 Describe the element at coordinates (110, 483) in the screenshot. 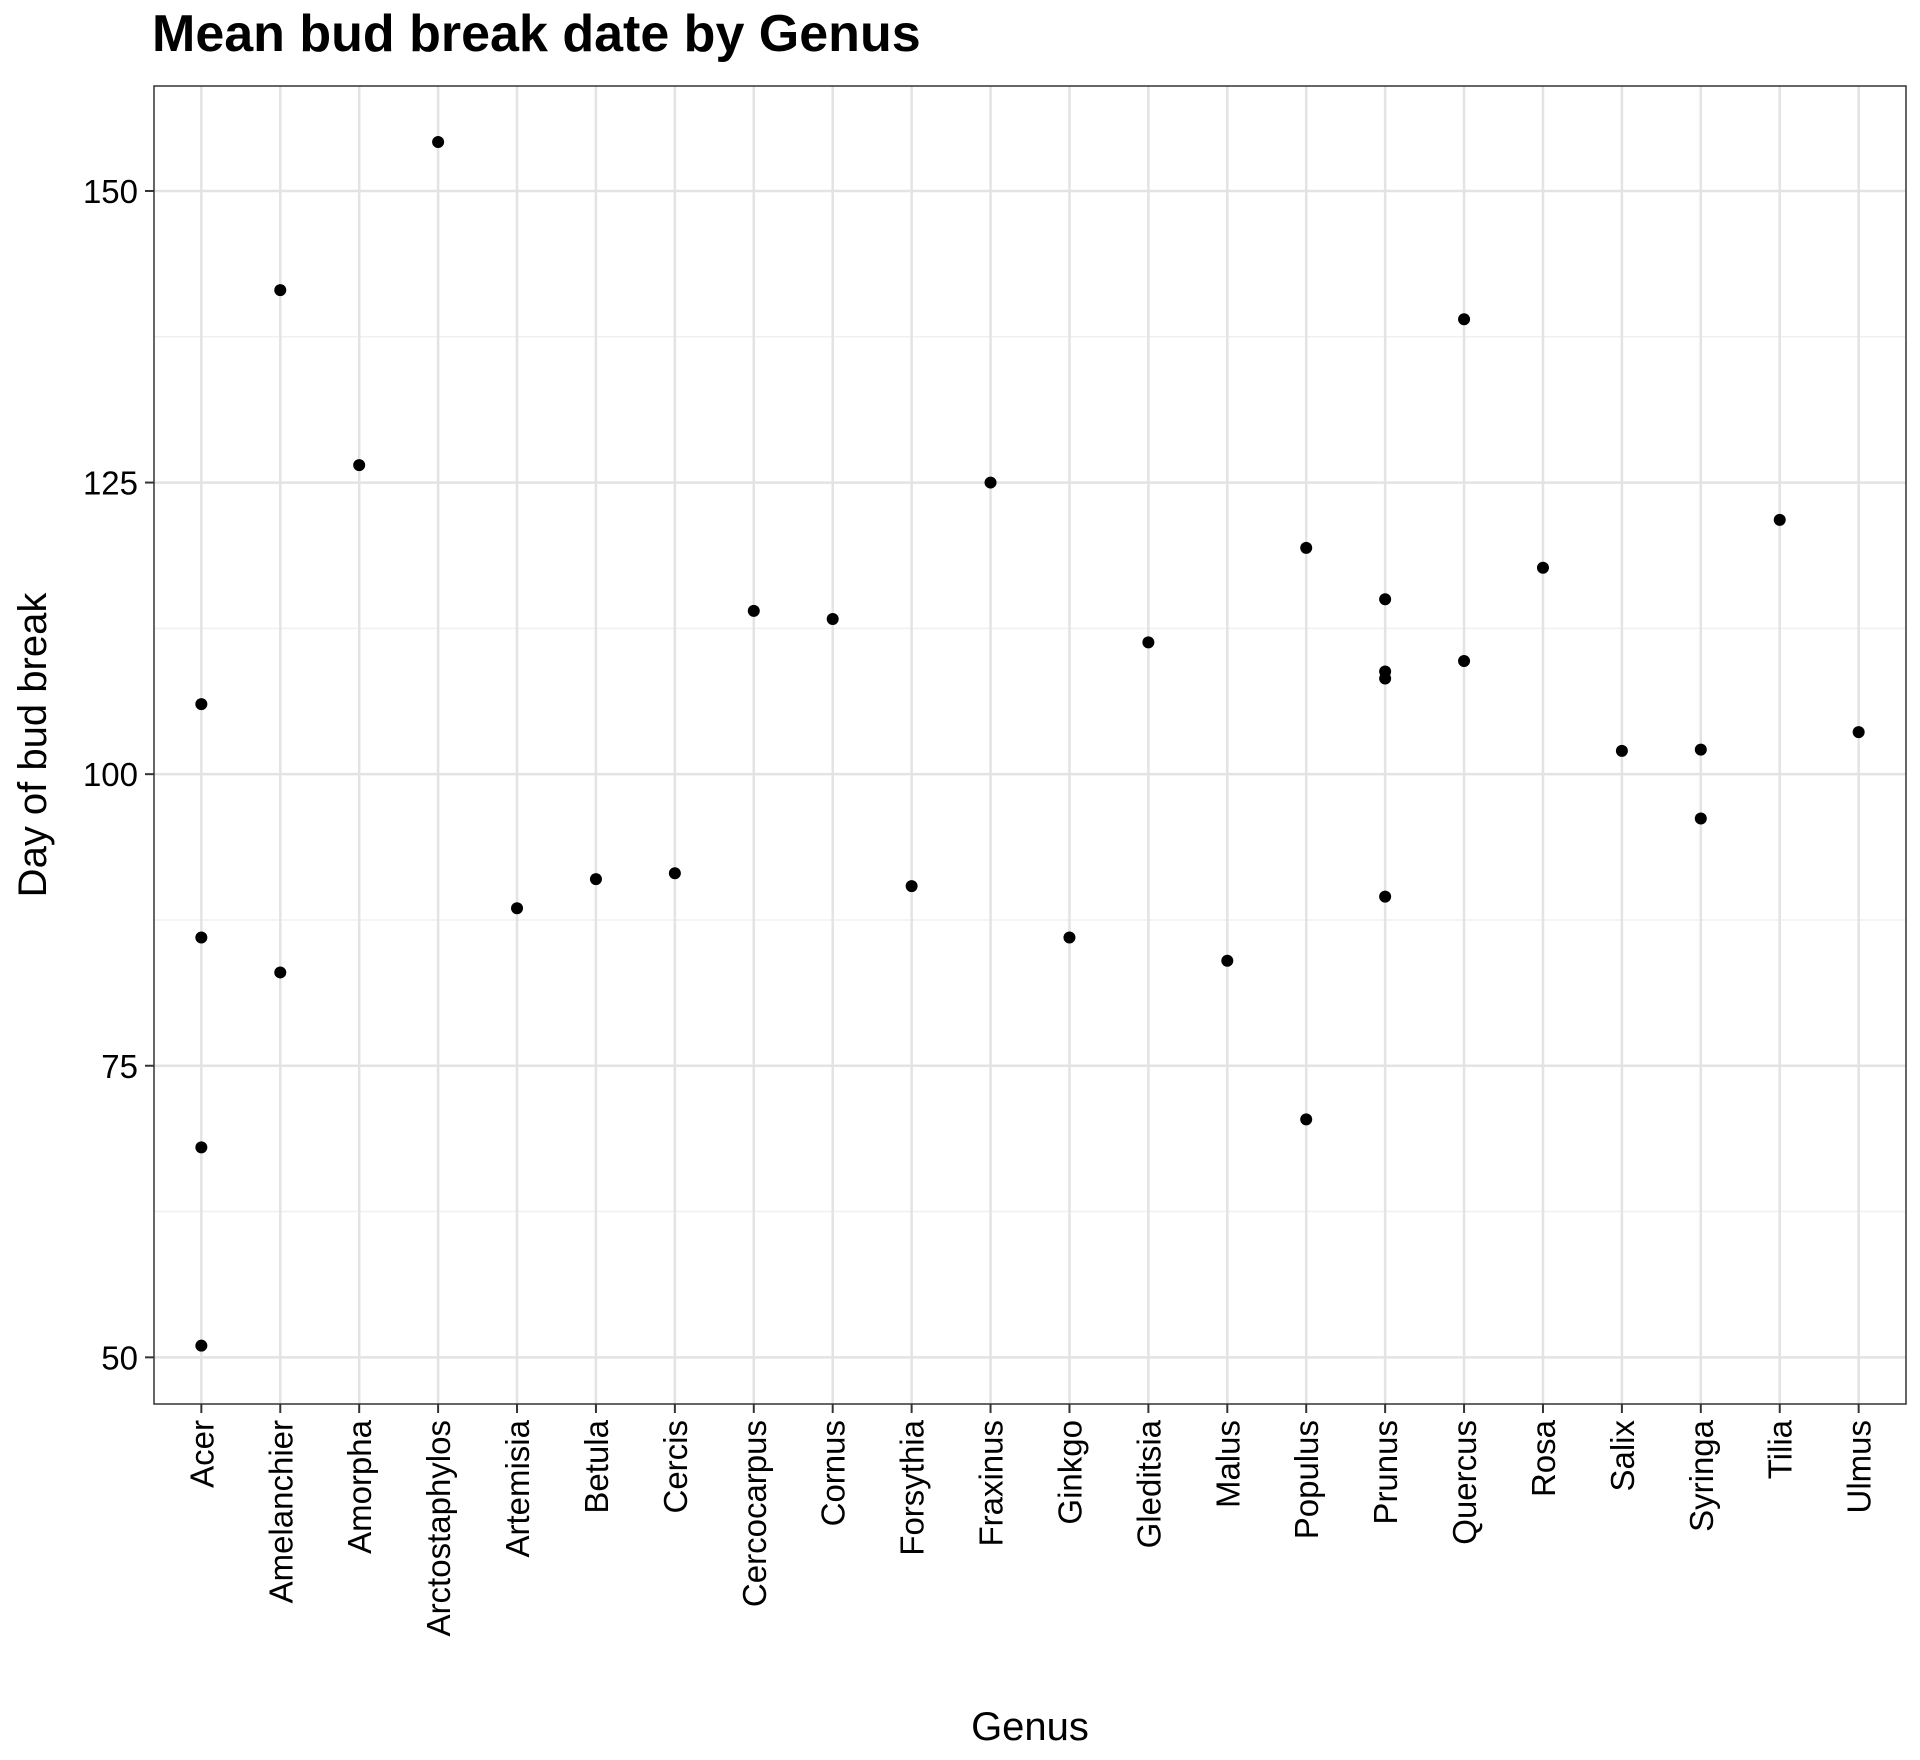

I see `y-tick-label: 125` at that location.